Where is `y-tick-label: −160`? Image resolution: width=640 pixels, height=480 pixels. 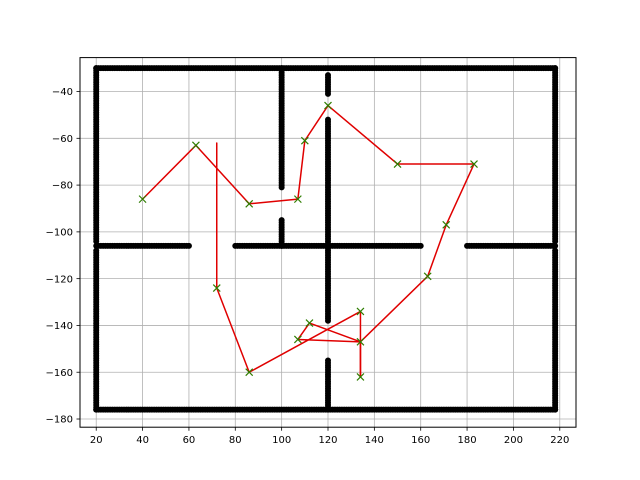
y-tick-label: −160 is located at coordinates (59, 373).